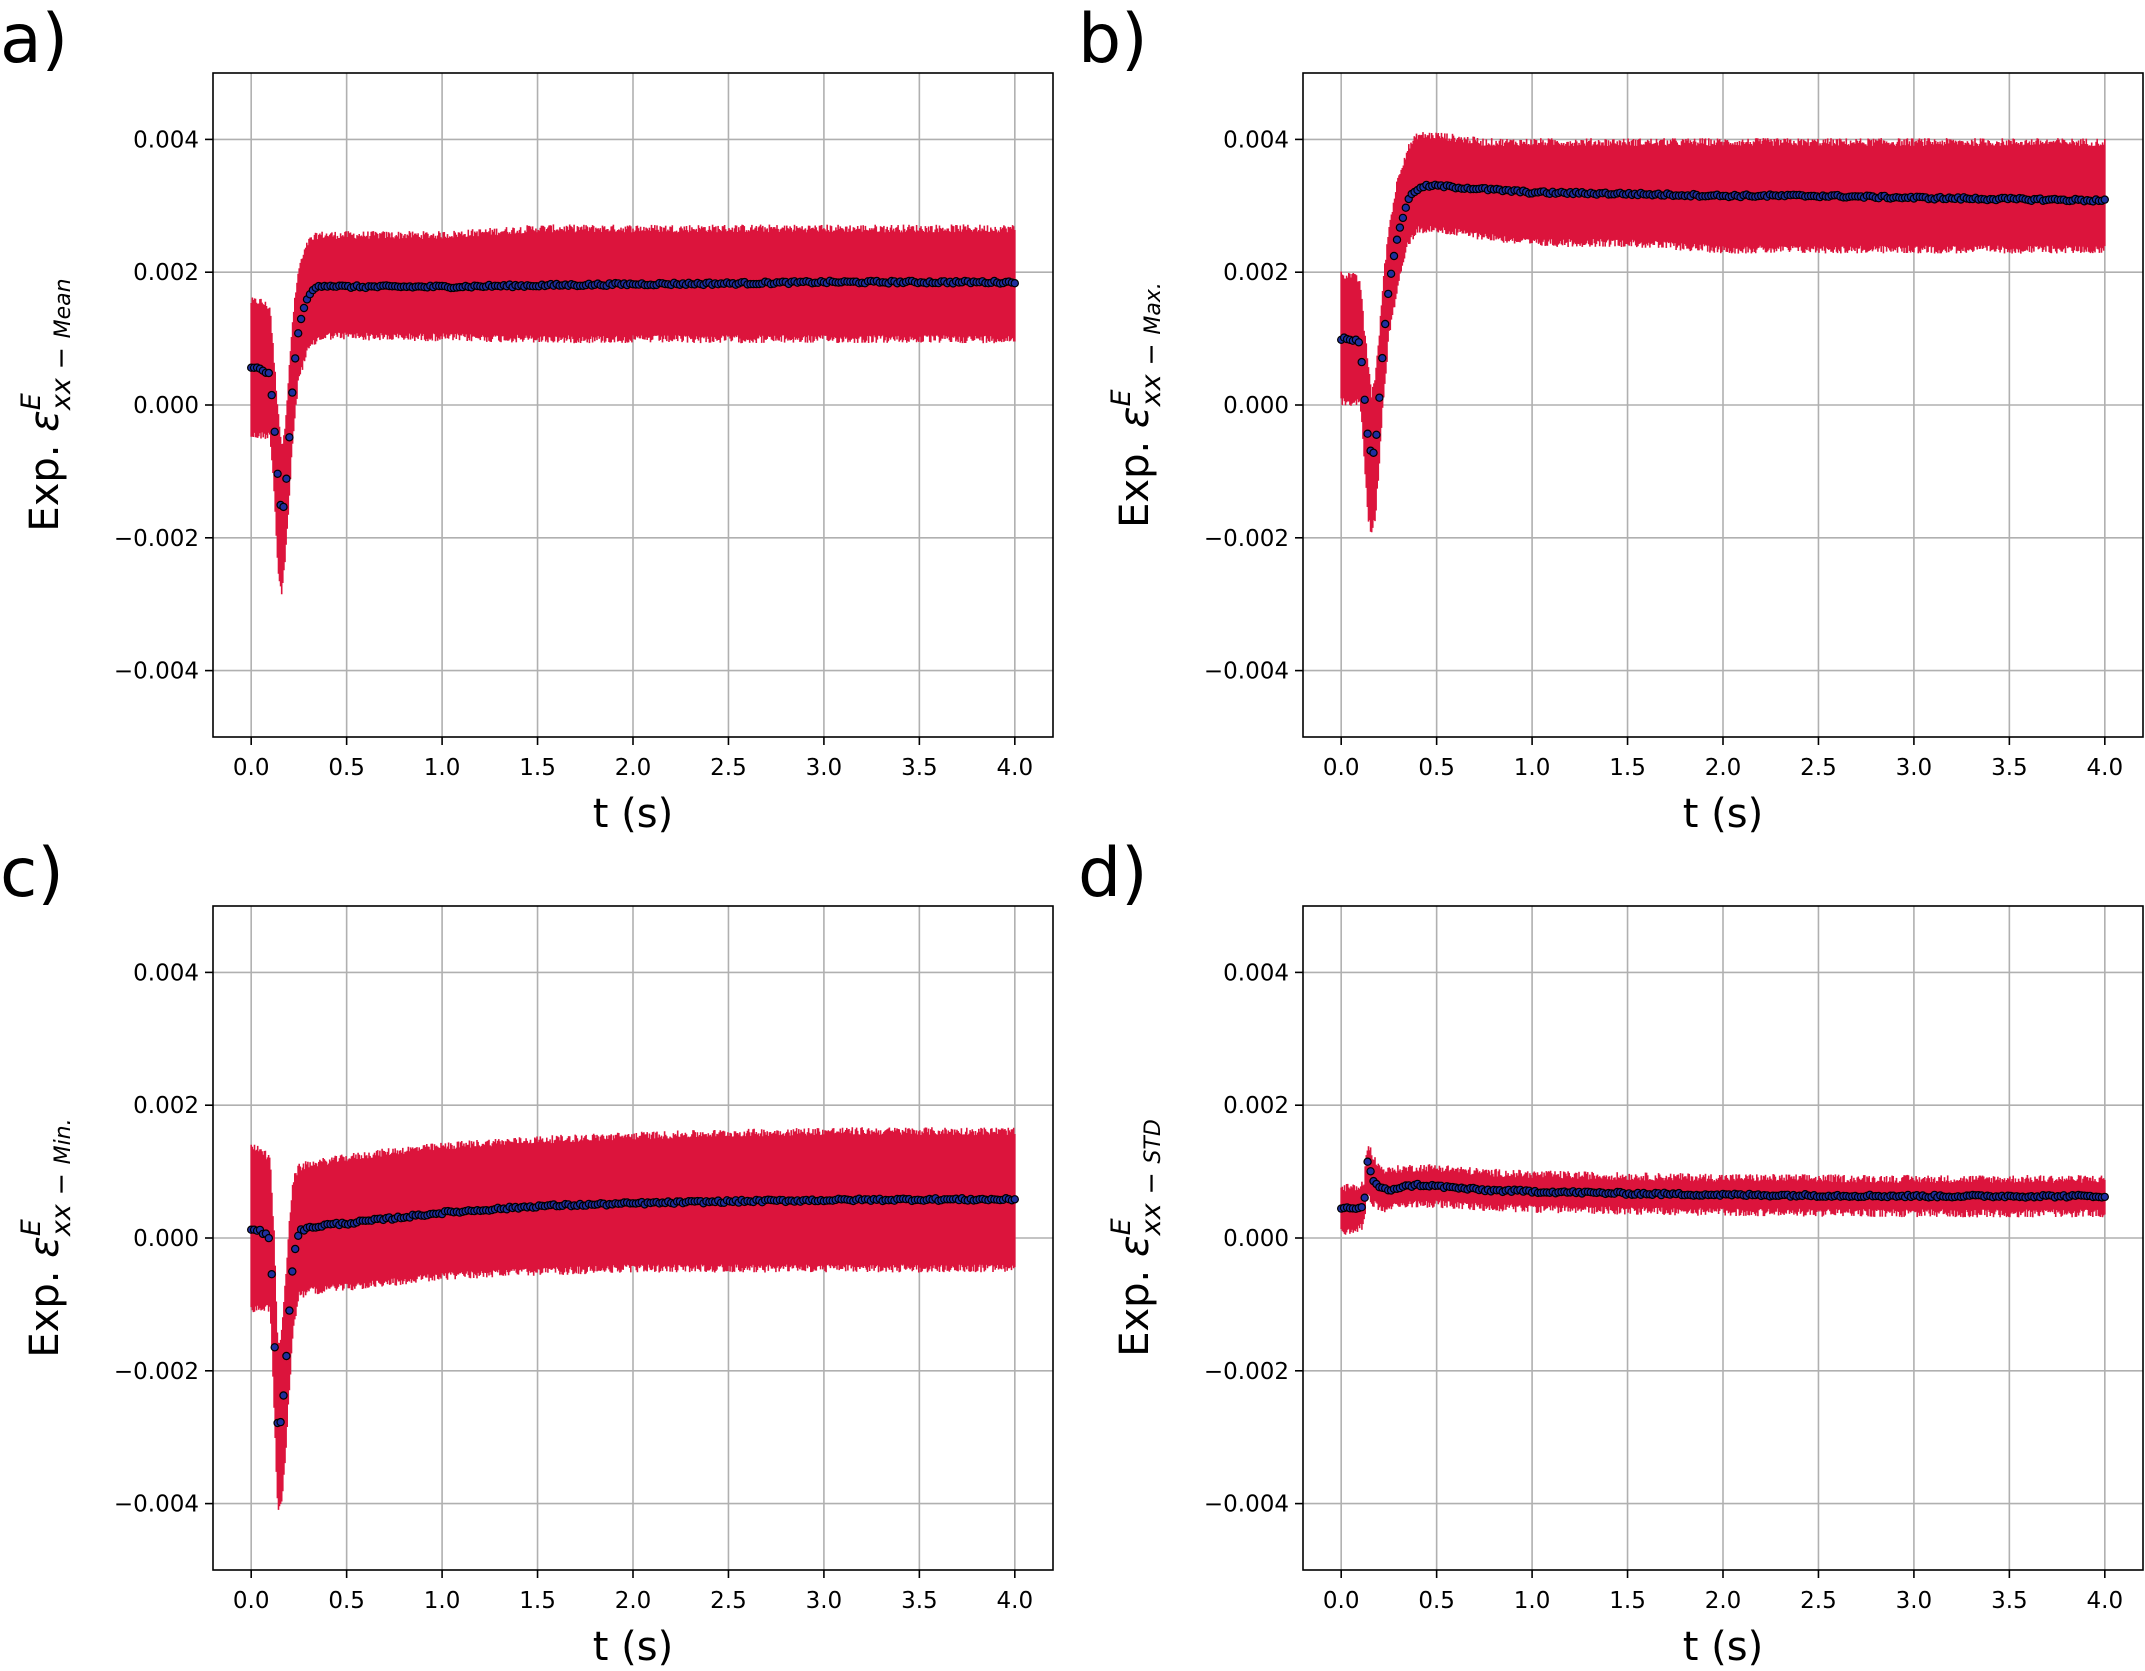 This screenshot has height=1671, width=2145. What do you see at coordinates (46, 404) in the screenshot?
I see `y-axis-label: Exp. εExx − Mean` at bounding box center [46, 404].